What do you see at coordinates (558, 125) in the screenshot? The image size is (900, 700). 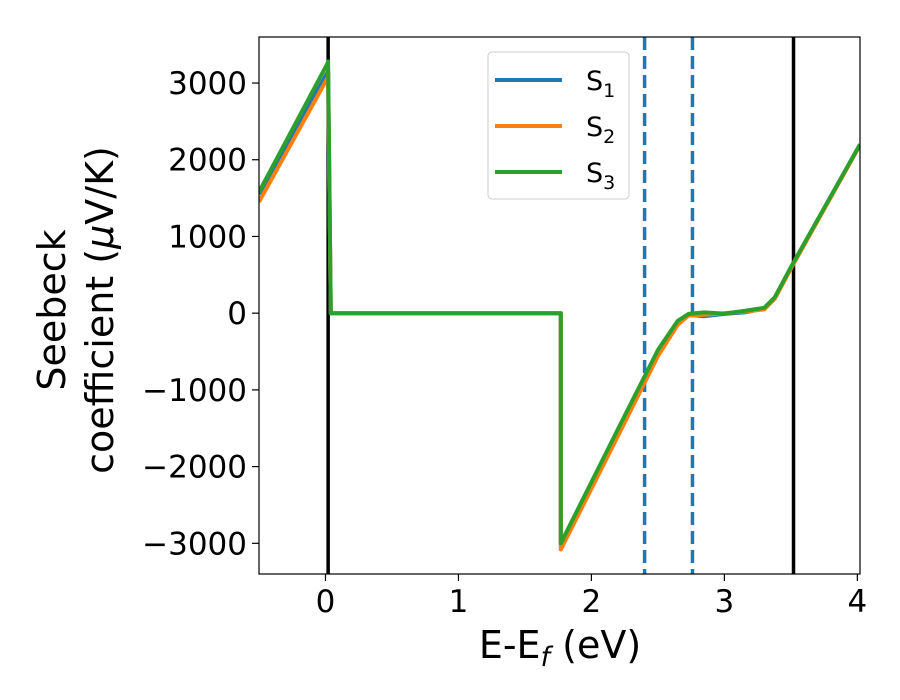 I see `legend: S1 S2 S3` at bounding box center [558, 125].